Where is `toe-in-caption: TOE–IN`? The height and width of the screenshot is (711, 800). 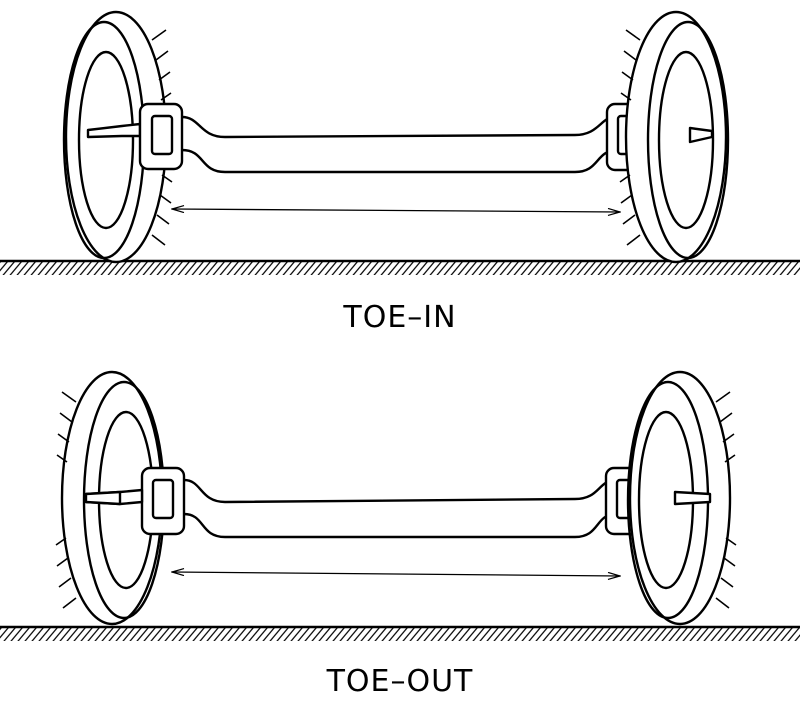 toe-in-caption: TOE–IN is located at coordinates (400, 317).